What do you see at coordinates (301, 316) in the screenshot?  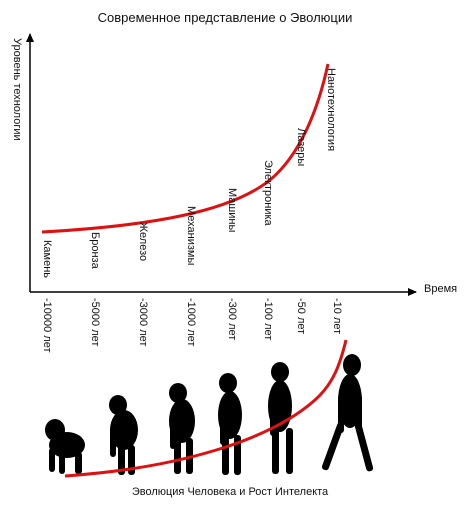 I see `time-label: -50 лет` at bounding box center [301, 316].